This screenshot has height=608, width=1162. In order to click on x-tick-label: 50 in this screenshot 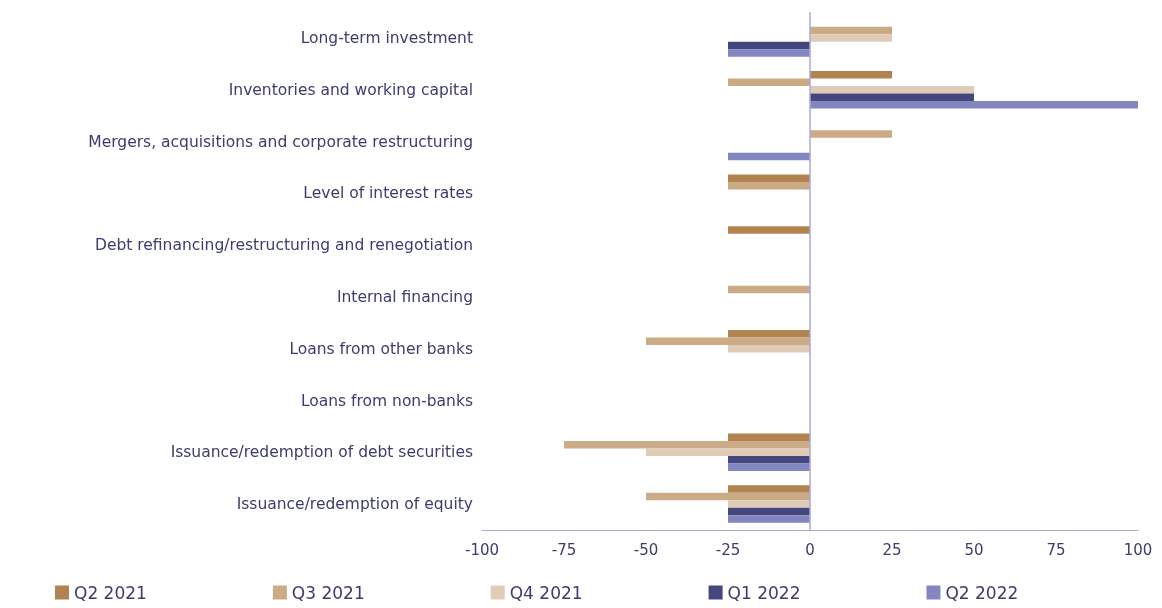, I will do `click(974, 549)`.